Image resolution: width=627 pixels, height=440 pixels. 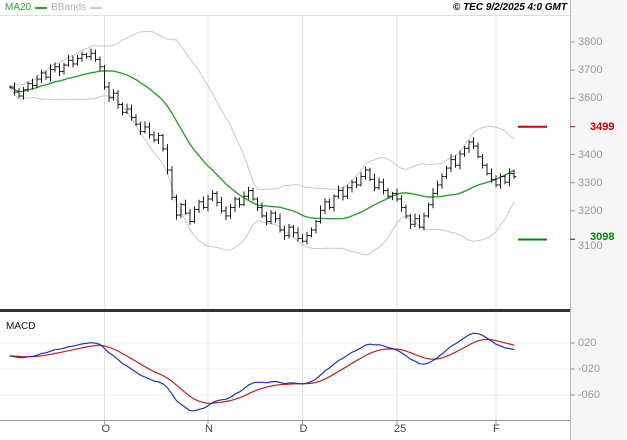 I want to click on copyright-text: © TEC 9/2/2025 4:0 GMT, so click(x=509, y=7).